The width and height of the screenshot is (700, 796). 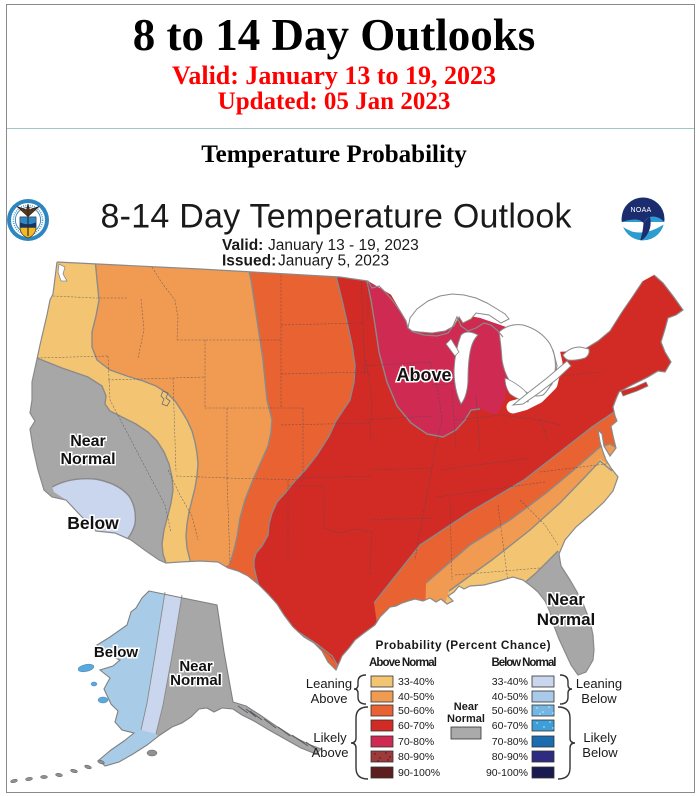 What do you see at coordinates (305, 261) in the screenshot?
I see `svg-text:Issued:January 5, 2023: Issued: January 5, 2023` at bounding box center [305, 261].